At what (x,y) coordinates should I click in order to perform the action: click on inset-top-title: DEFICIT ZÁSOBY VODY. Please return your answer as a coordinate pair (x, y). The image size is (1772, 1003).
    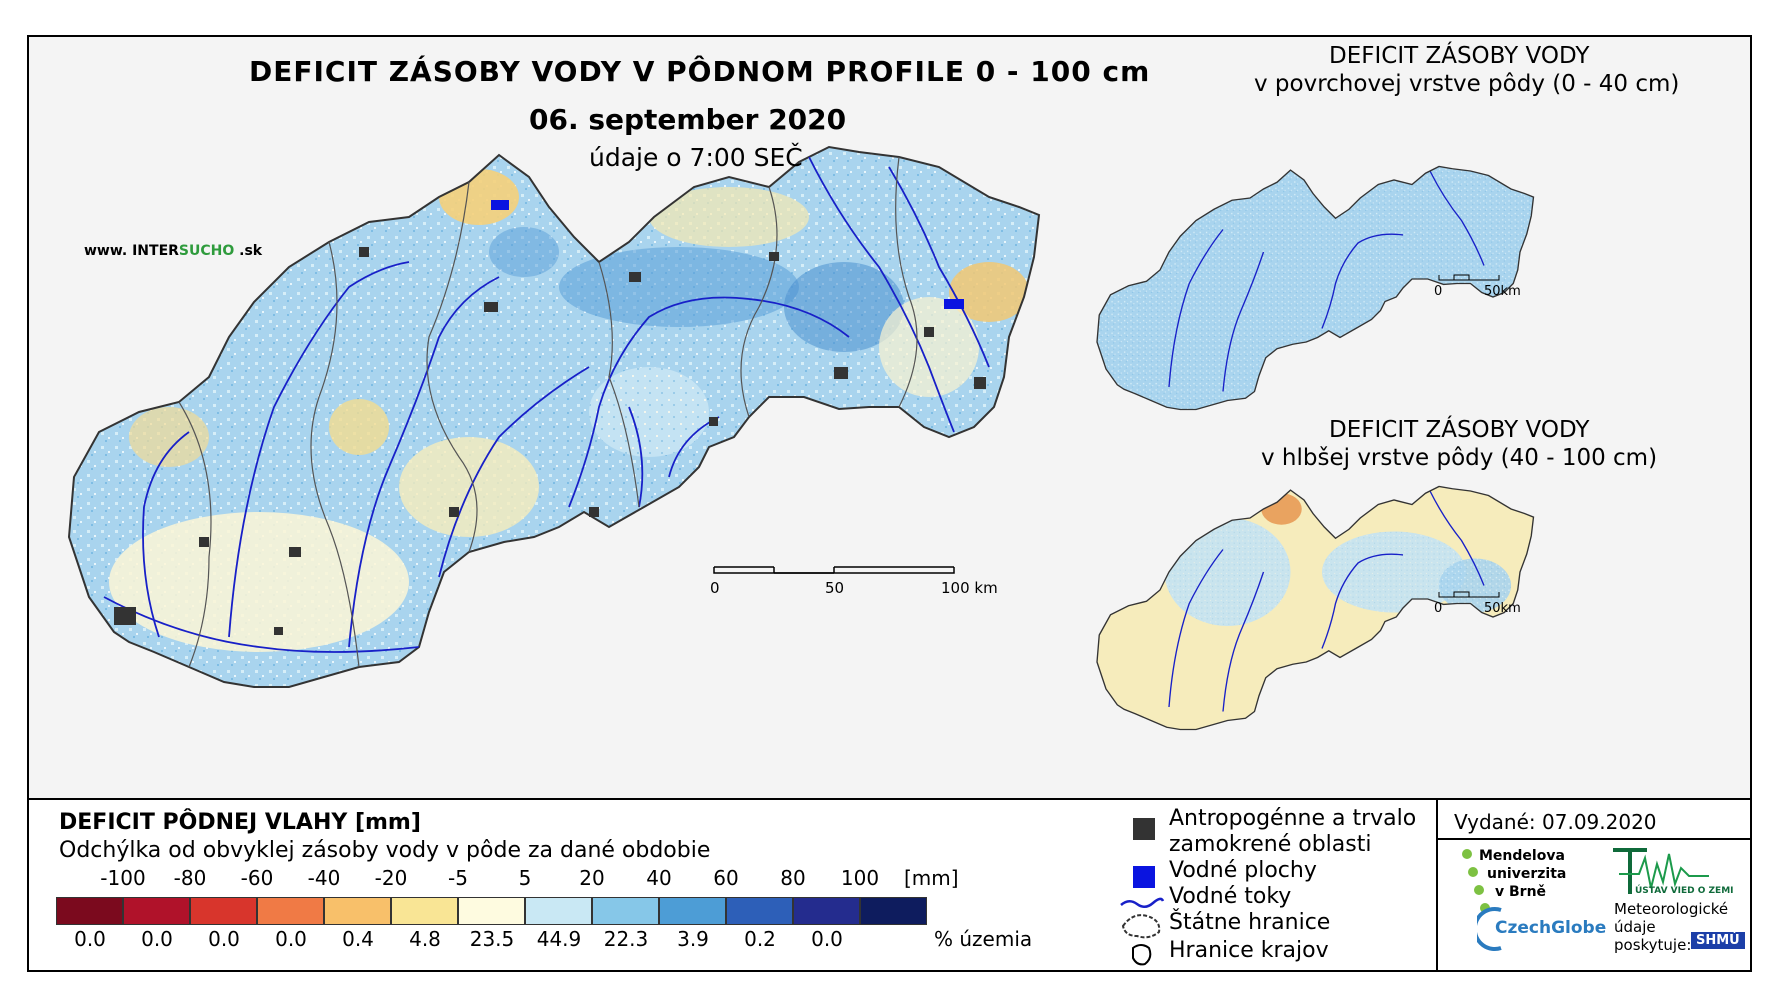
    Looking at the image, I should click on (1459, 56).